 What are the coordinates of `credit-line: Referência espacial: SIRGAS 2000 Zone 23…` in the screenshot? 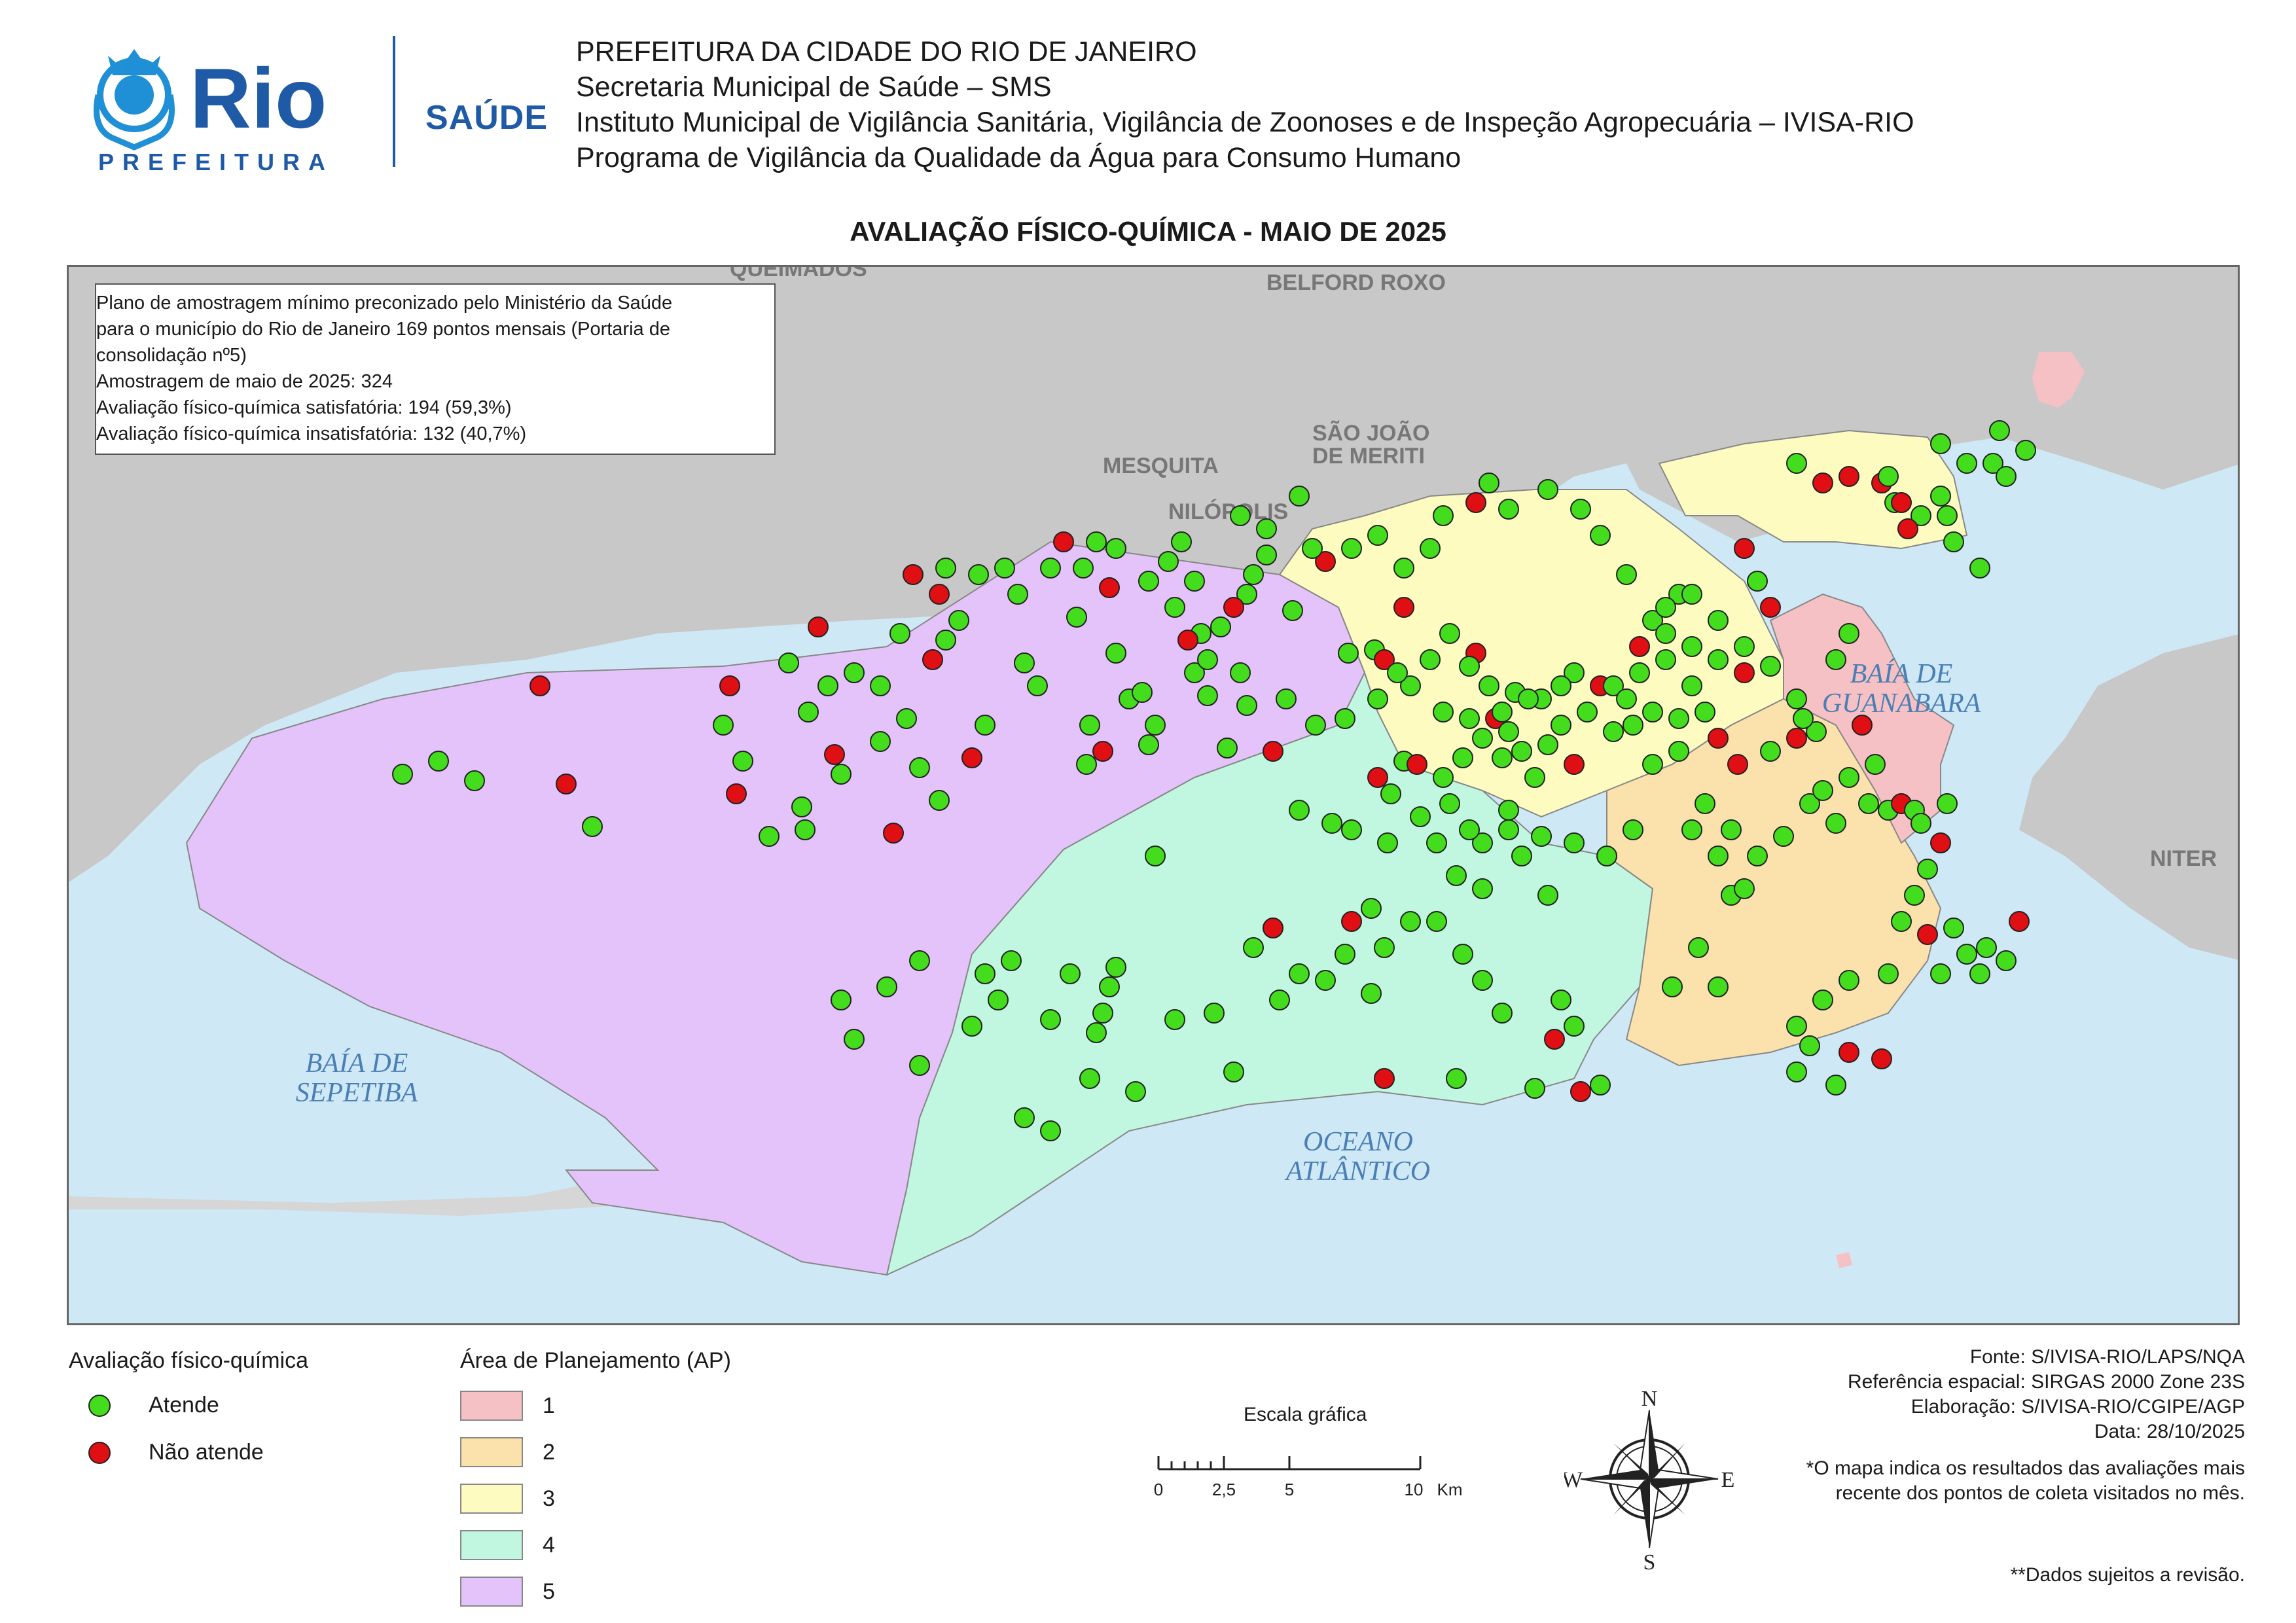 It's located at (2046, 1382).